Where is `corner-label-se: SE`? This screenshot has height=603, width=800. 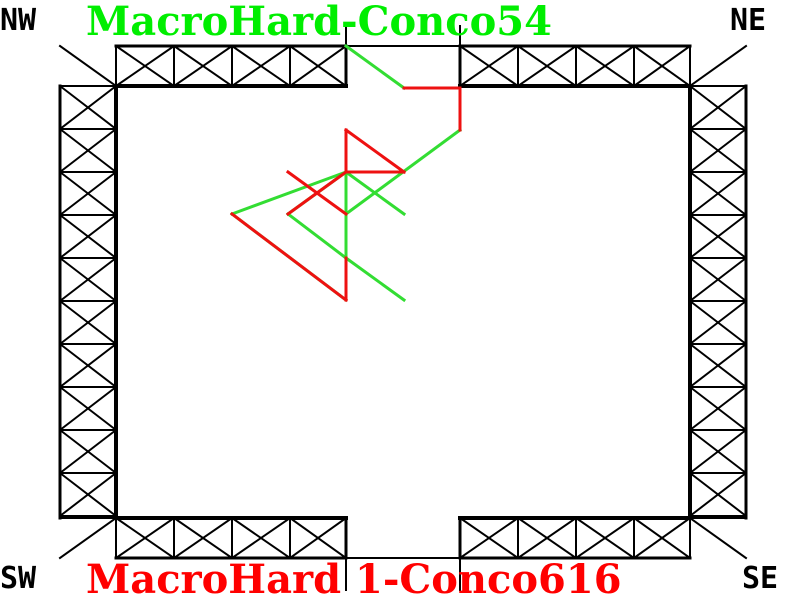
corner-label-se: SE is located at coordinates (760, 578).